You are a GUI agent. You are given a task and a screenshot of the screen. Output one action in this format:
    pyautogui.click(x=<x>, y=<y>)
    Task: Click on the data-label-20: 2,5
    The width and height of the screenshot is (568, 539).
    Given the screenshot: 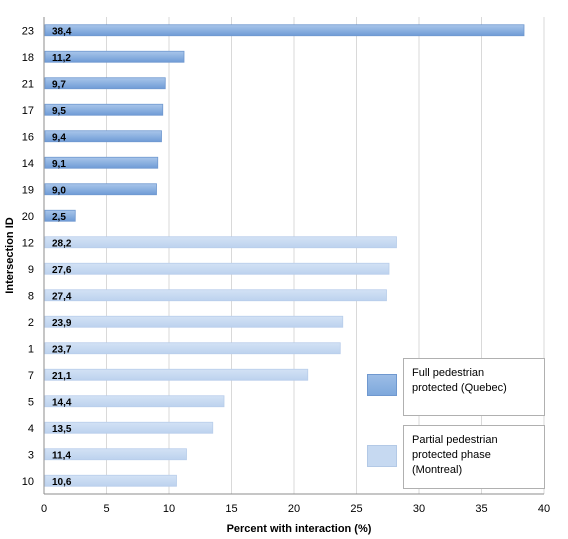 What is the action you would take?
    pyautogui.click(x=59, y=217)
    